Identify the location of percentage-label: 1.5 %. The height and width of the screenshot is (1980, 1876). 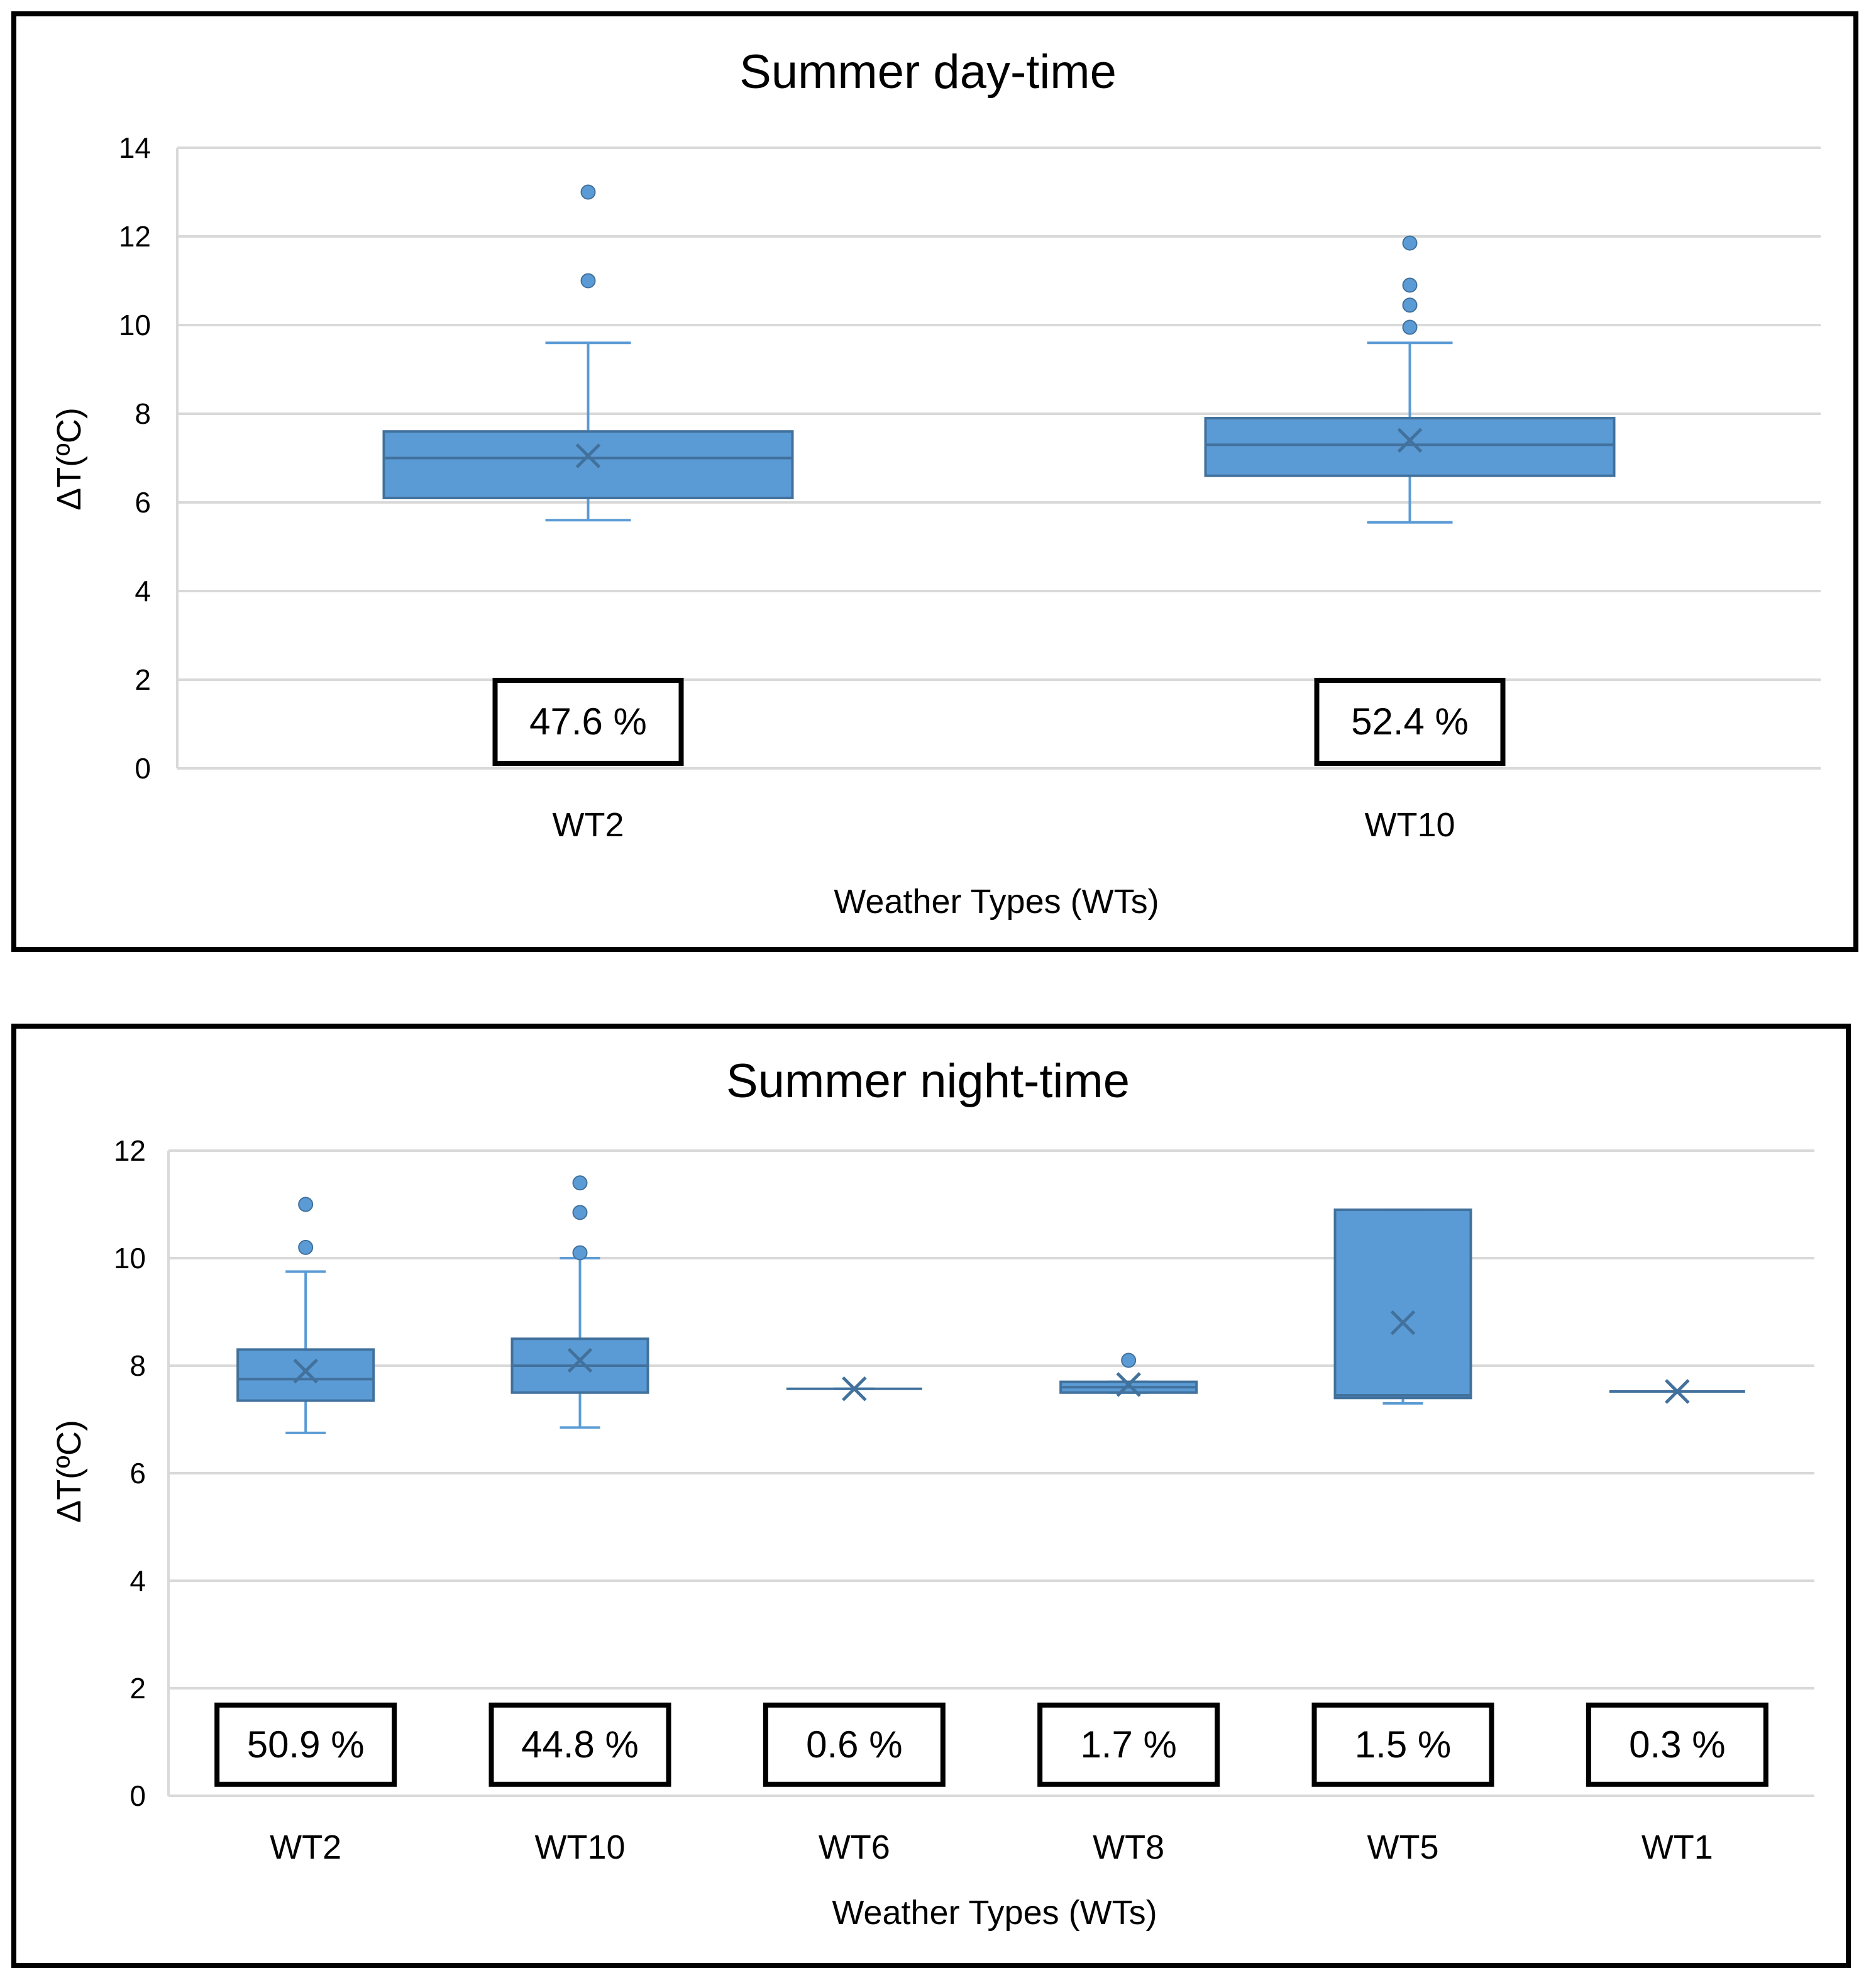
(1403, 1744).